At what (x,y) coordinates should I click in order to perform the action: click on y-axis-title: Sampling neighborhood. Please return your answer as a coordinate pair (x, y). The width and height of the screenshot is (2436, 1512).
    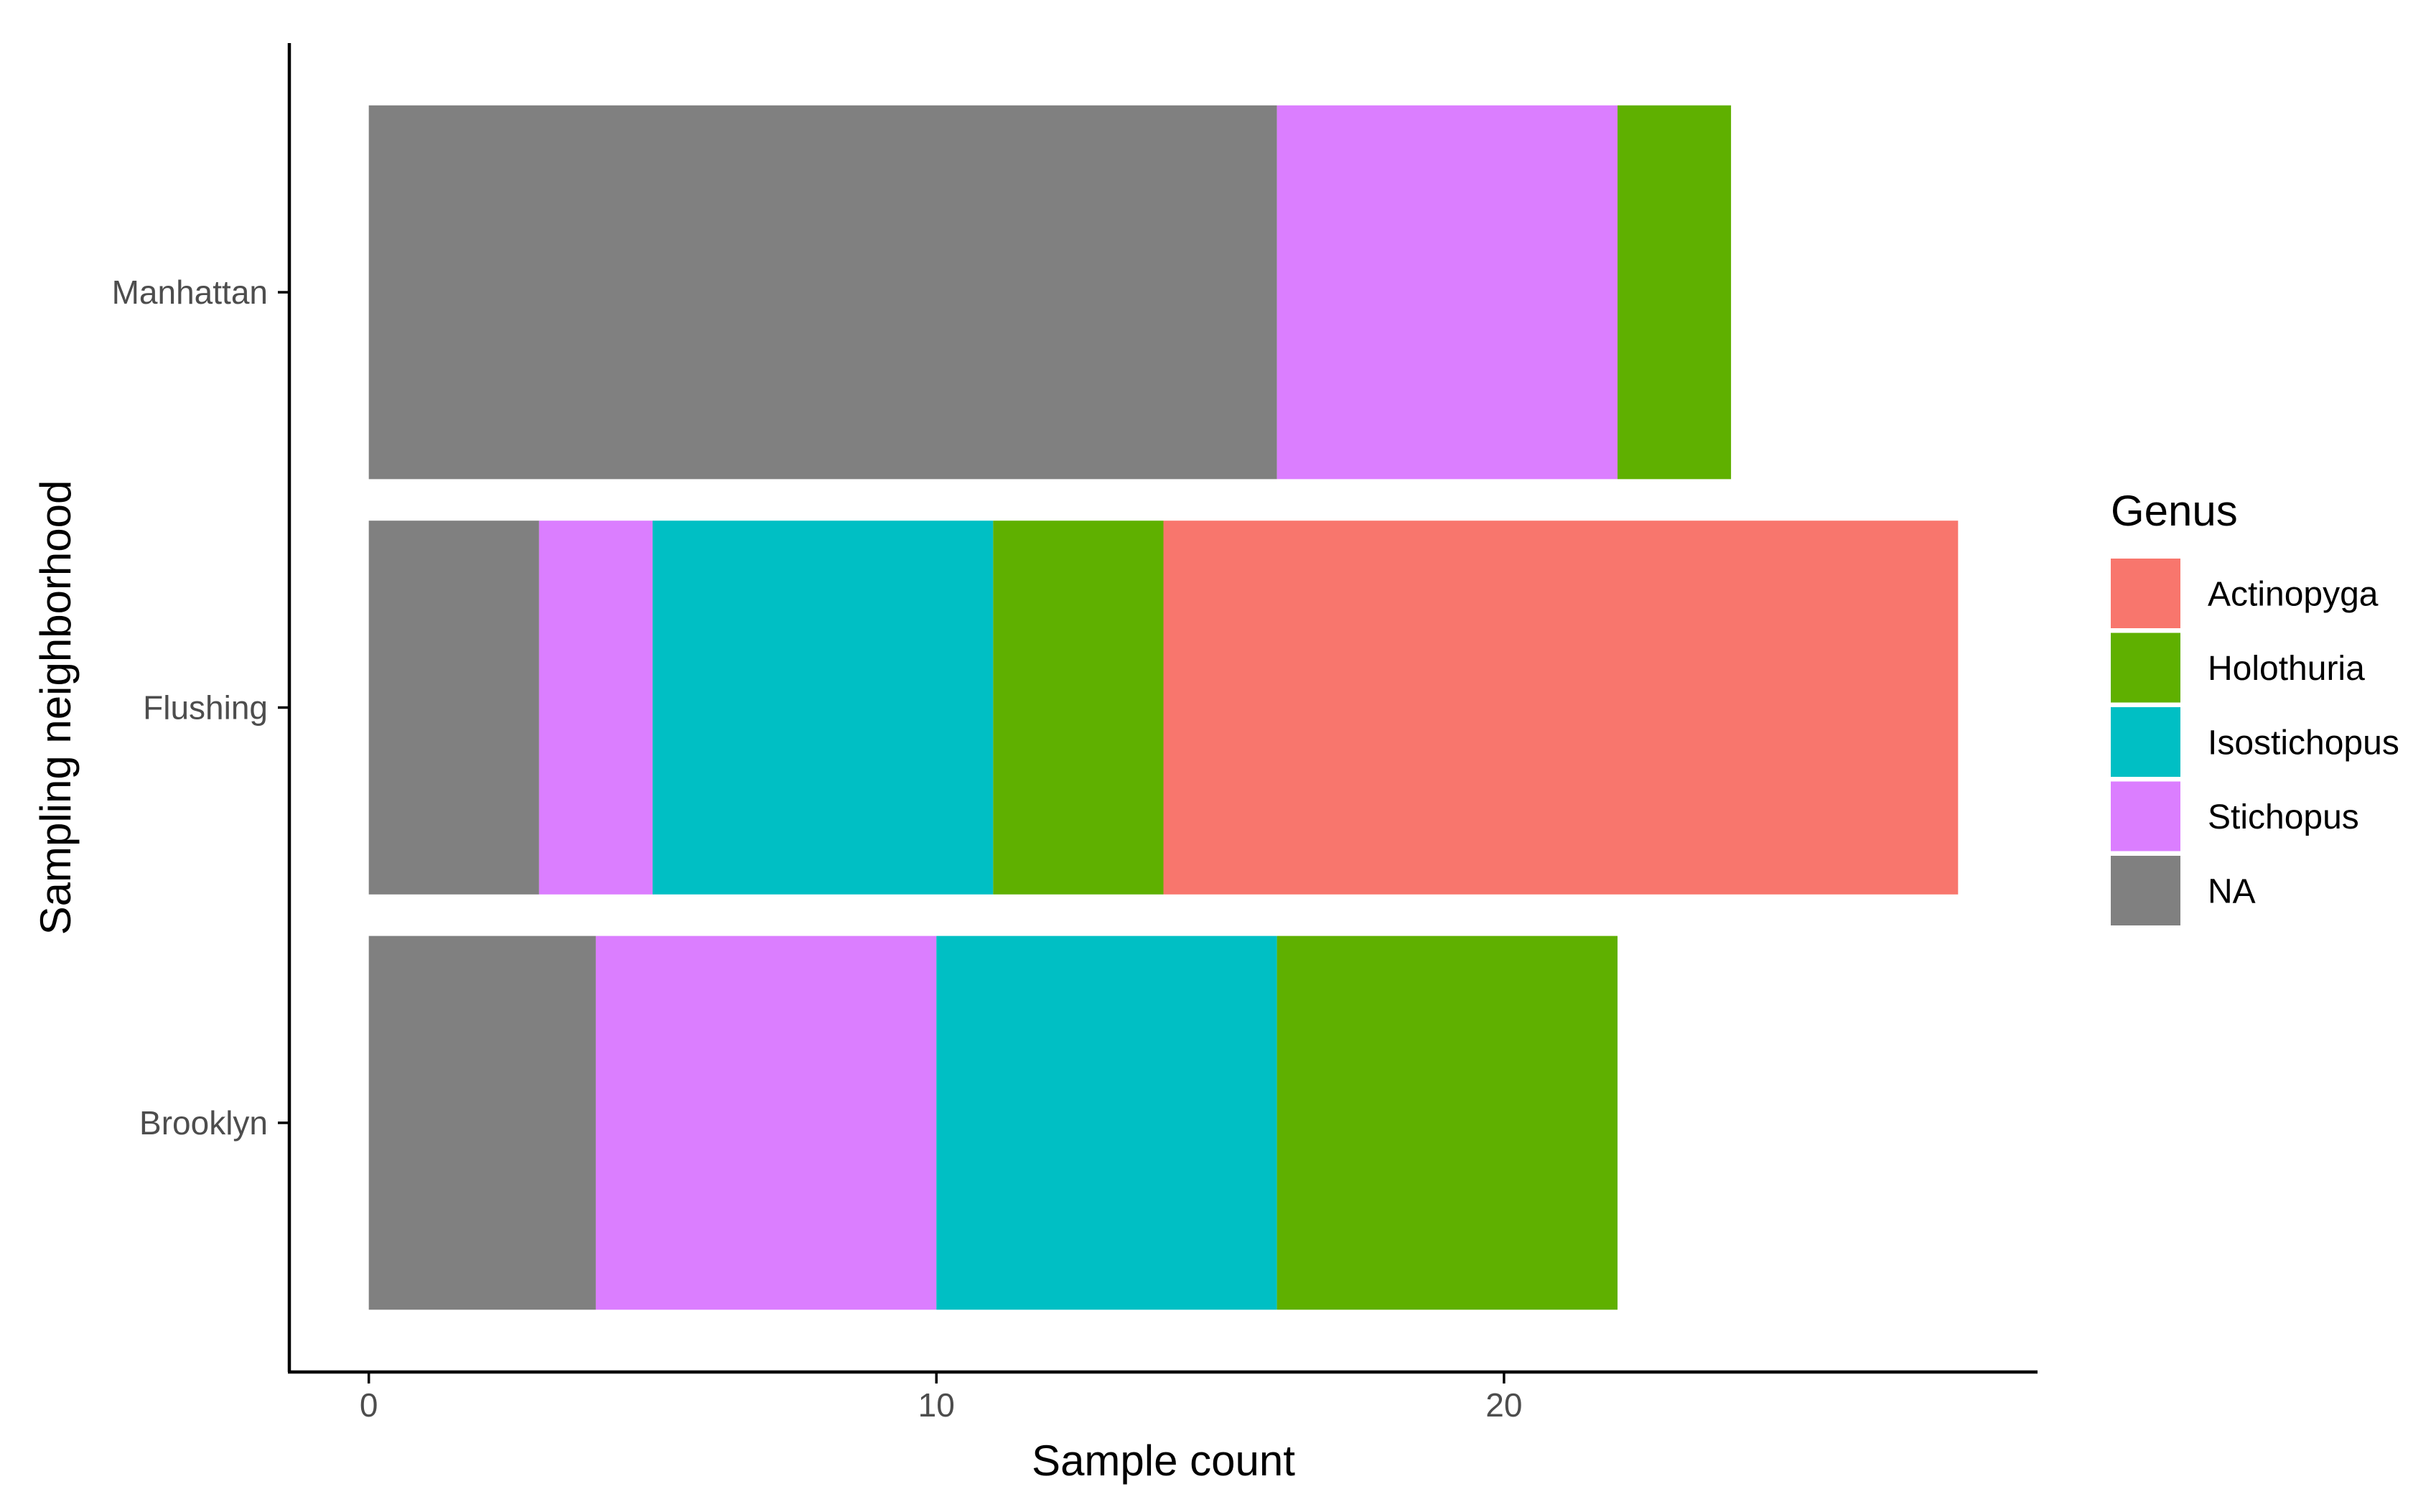
    Looking at the image, I should click on (56, 707).